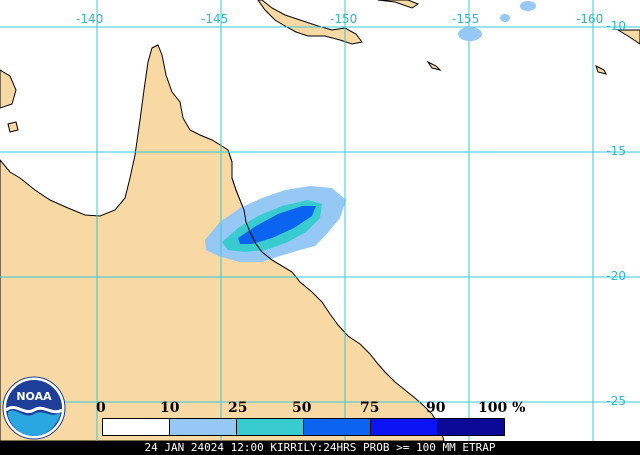 This screenshot has width=640, height=455. Describe the element at coordinates (8, 89) in the screenshot. I see `land-west-fragment` at that location.